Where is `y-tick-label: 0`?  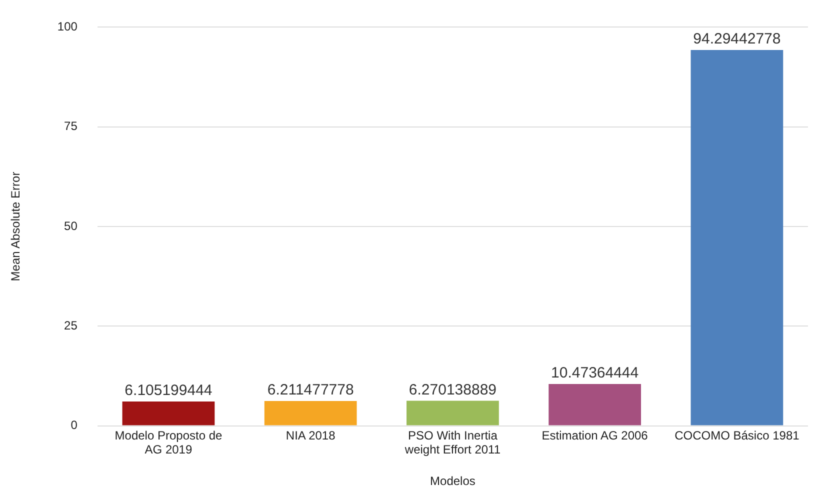
y-tick-label: 0 is located at coordinates (74, 425).